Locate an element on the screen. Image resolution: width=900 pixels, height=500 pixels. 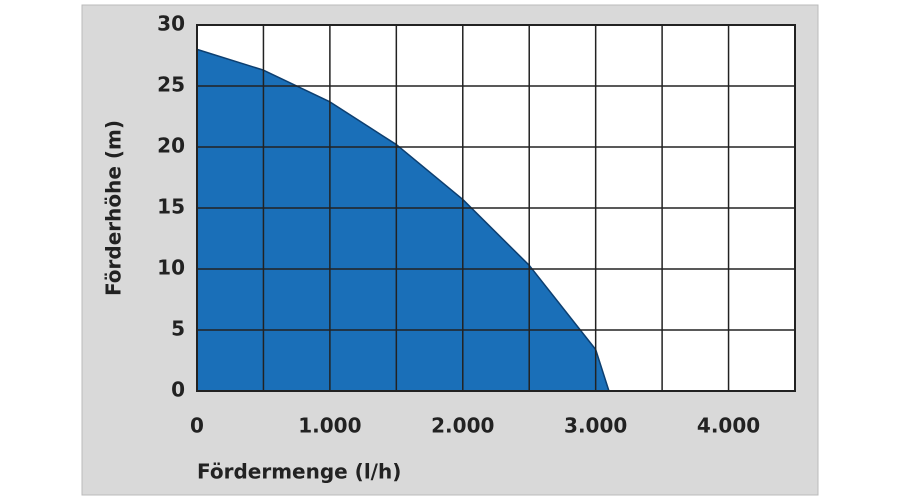
y-tick-label: 15 is located at coordinates (171, 207).